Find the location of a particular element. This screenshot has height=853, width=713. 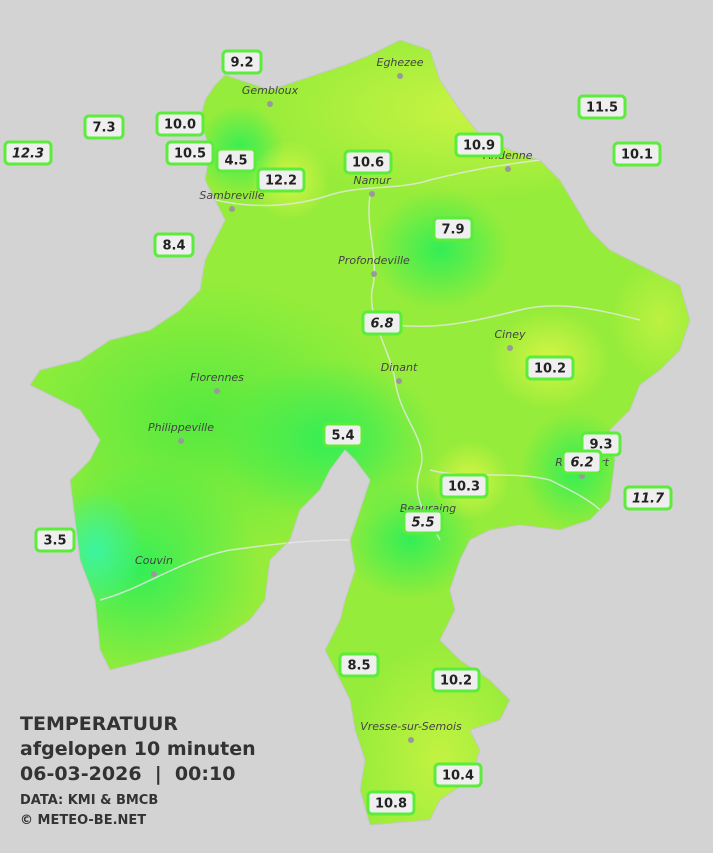

city-label: Philippeville is located at coordinates (181, 427).